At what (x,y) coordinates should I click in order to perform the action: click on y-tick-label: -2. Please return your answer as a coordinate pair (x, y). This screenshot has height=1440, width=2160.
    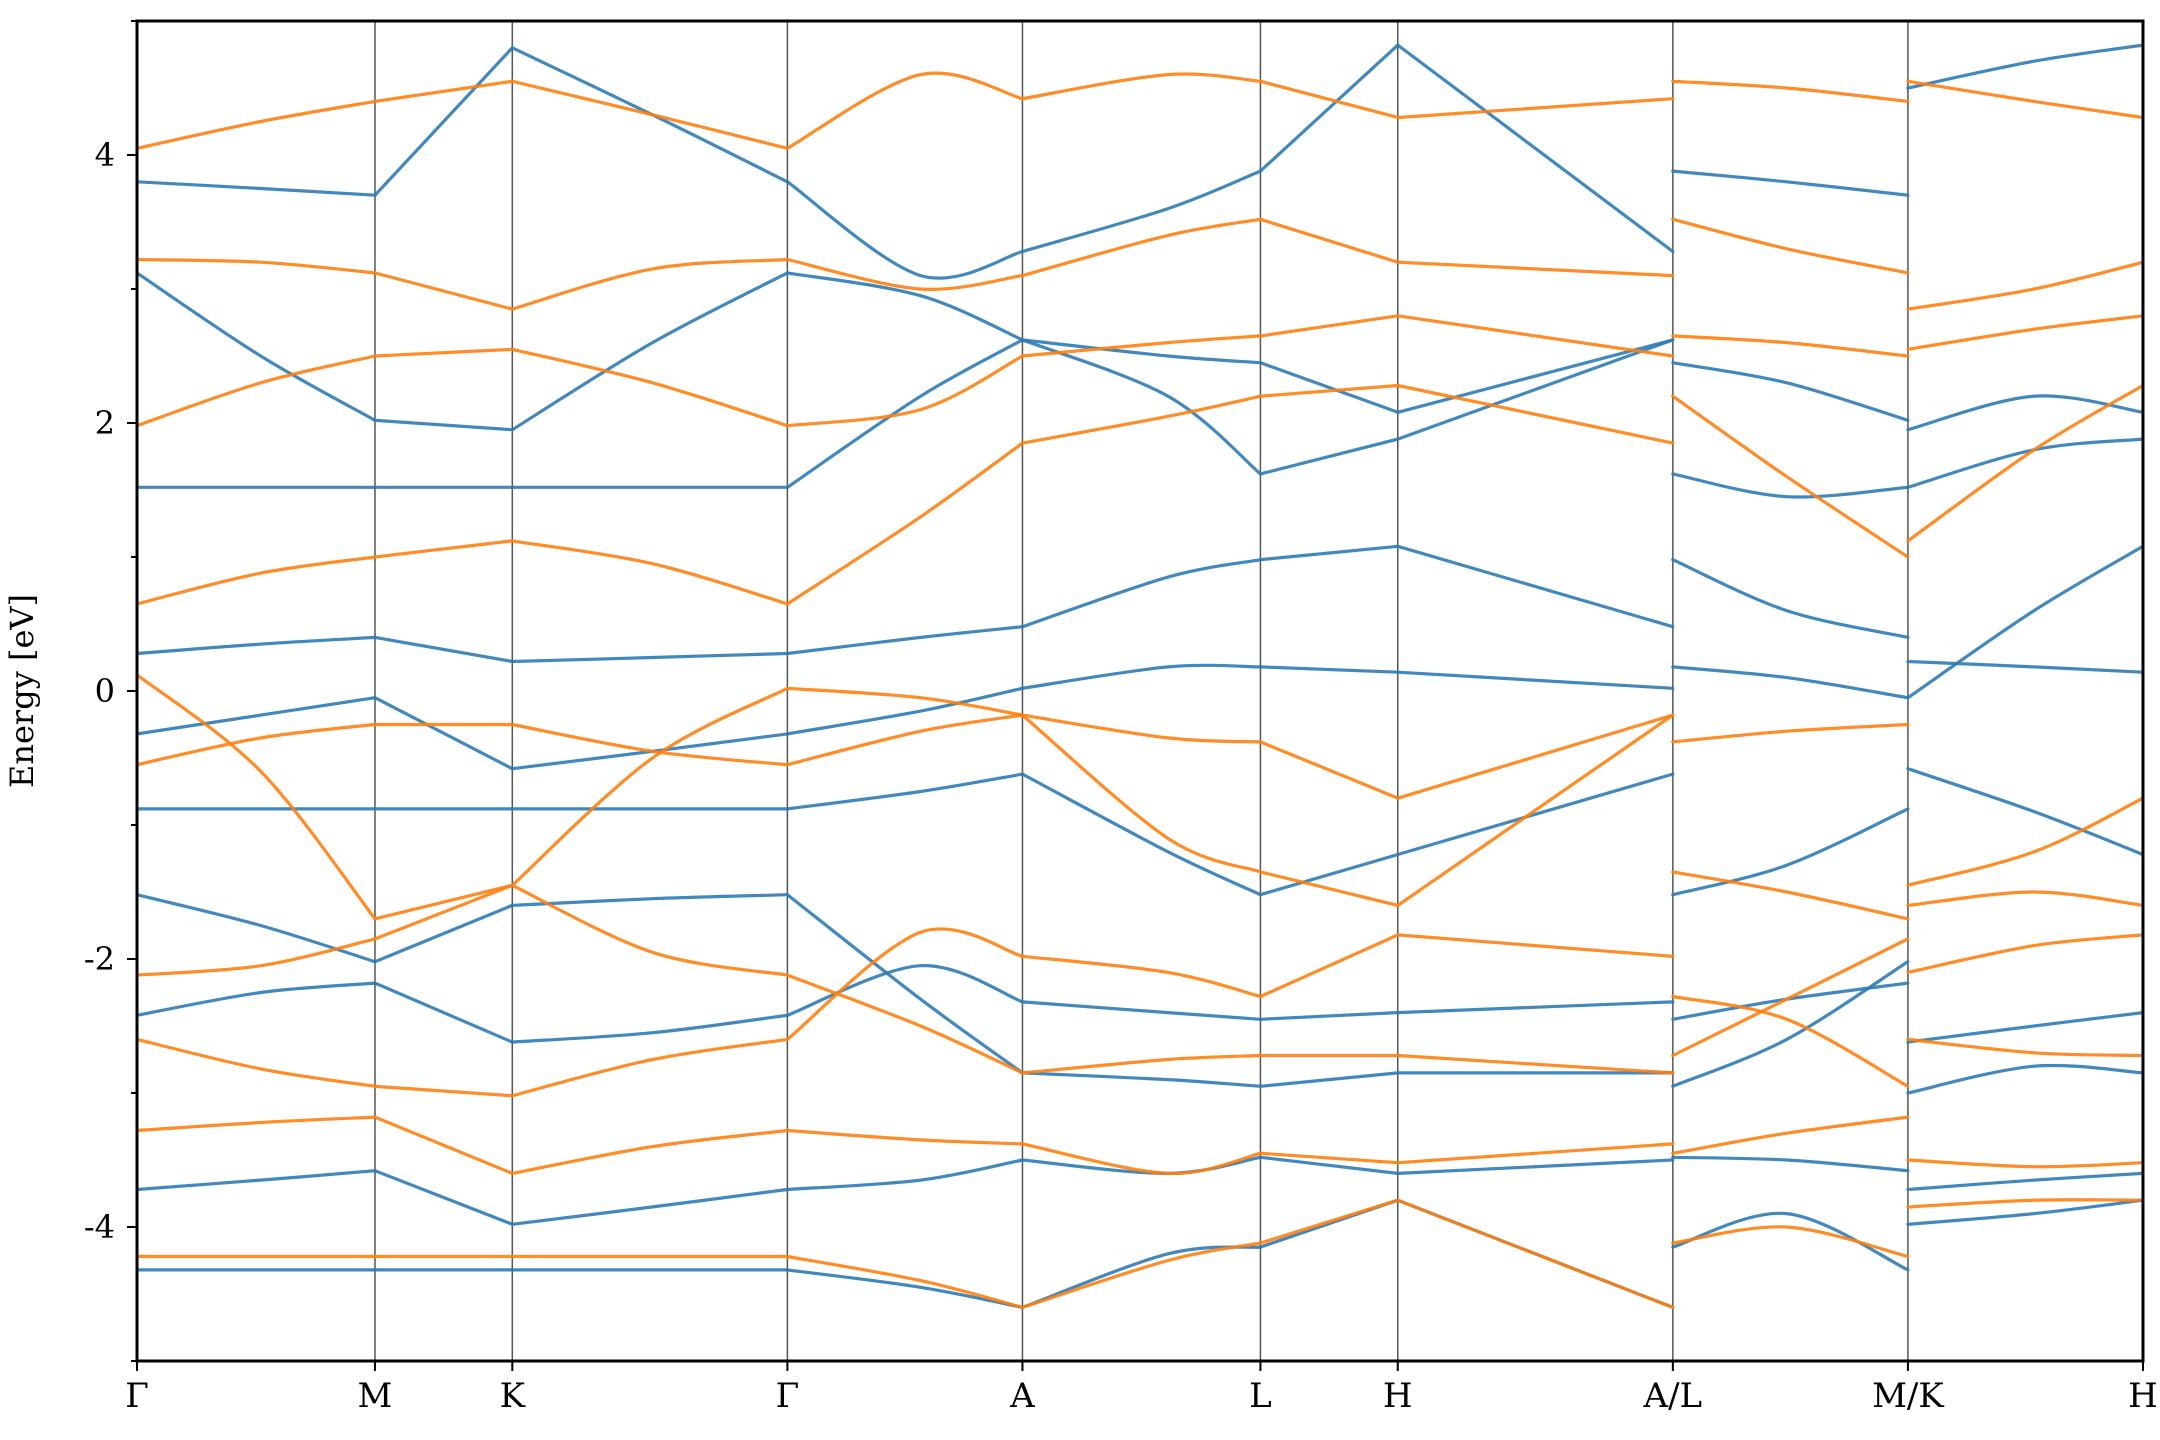
    Looking at the image, I should click on (99, 959).